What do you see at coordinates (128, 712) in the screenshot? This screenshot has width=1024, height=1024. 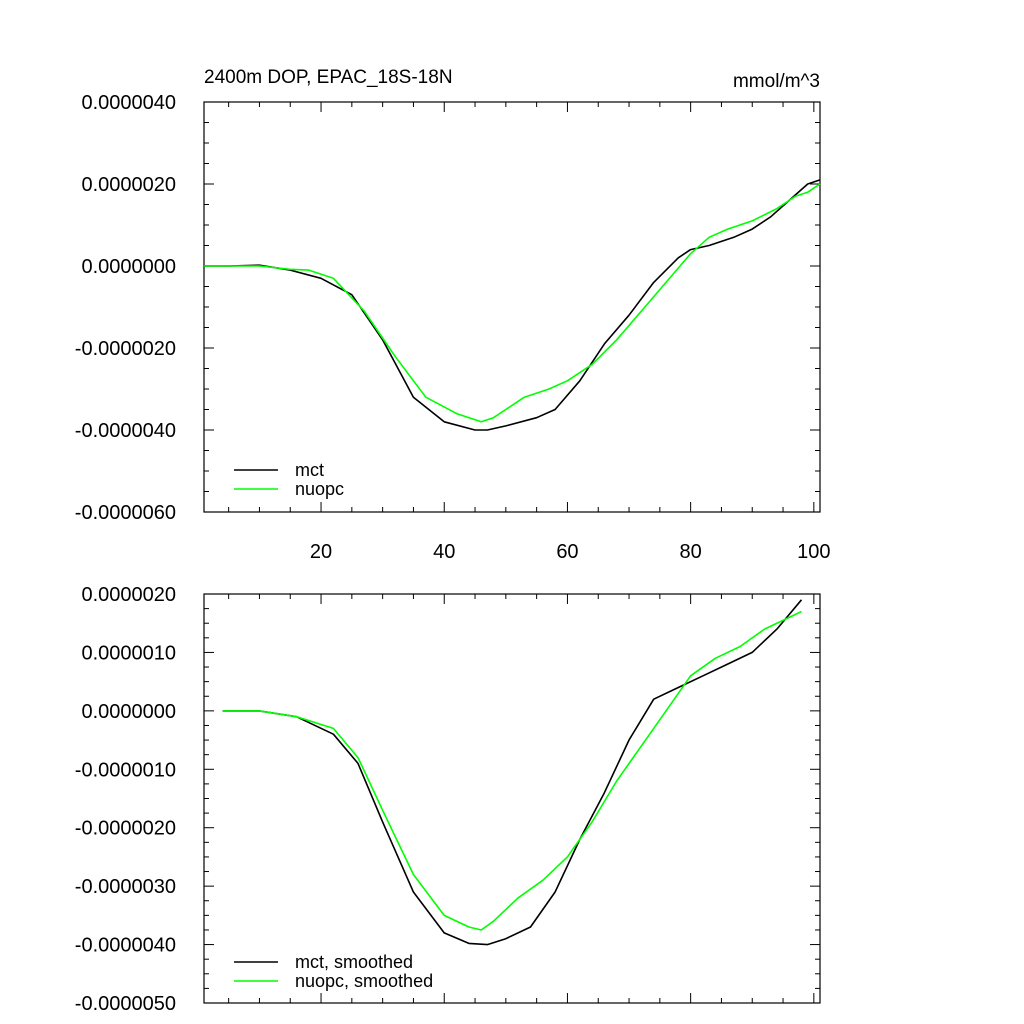 I see `bottom-y-tick-label: 0.0000000` at bounding box center [128, 712].